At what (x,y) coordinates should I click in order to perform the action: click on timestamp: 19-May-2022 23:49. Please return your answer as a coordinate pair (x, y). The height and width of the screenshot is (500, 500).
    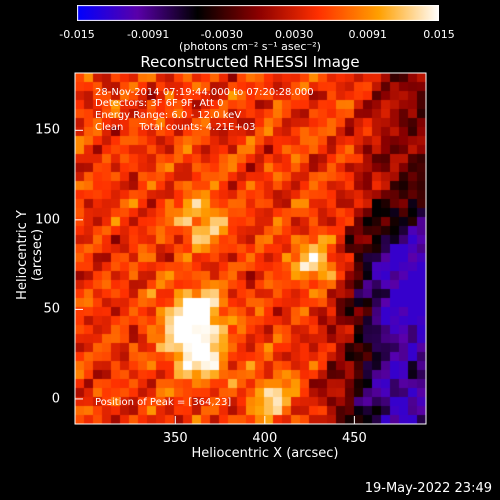
    Looking at the image, I should click on (428, 488).